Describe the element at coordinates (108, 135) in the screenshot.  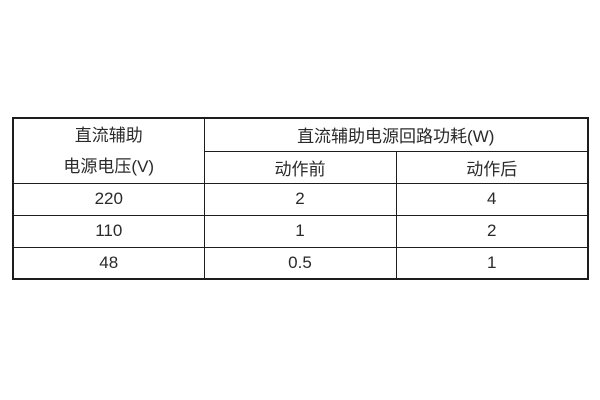
I see `voltage-header-line1: 直流辅助` at that location.